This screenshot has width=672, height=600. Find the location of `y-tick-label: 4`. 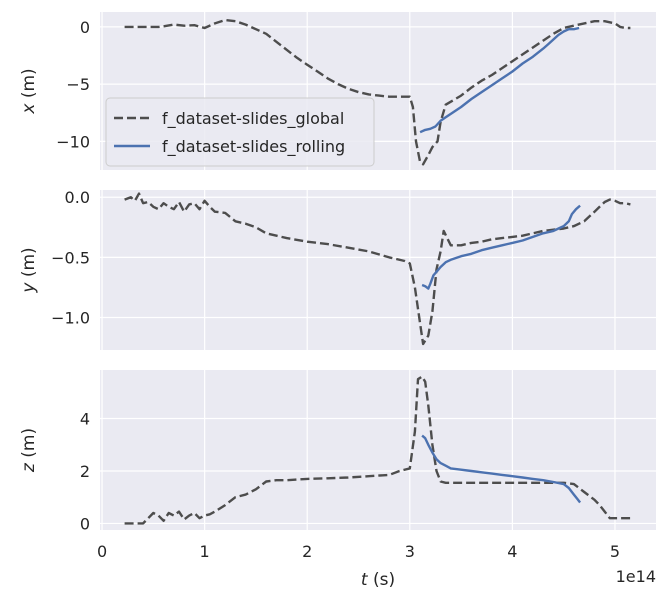

y-tick-label: 4 is located at coordinates (85, 419).